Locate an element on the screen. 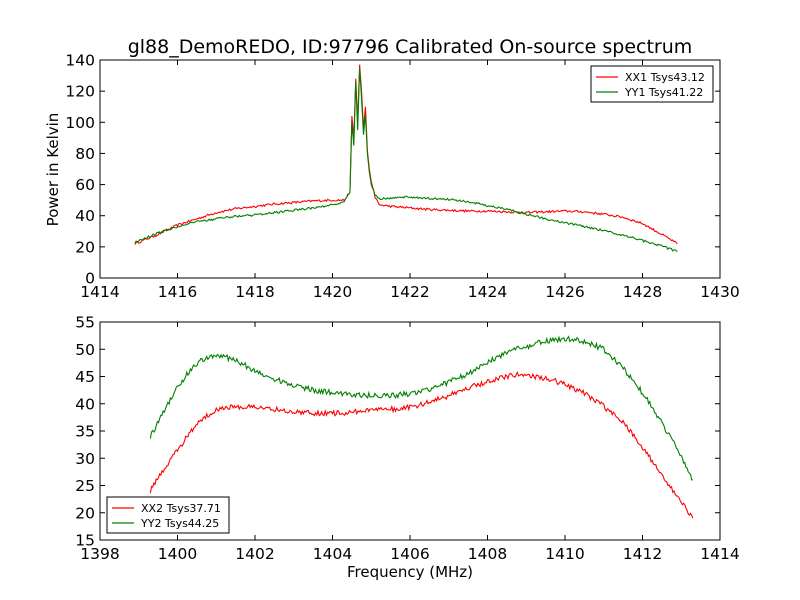 The height and width of the screenshot is (600, 800). top-x-tick-label: 1426 is located at coordinates (564, 292).